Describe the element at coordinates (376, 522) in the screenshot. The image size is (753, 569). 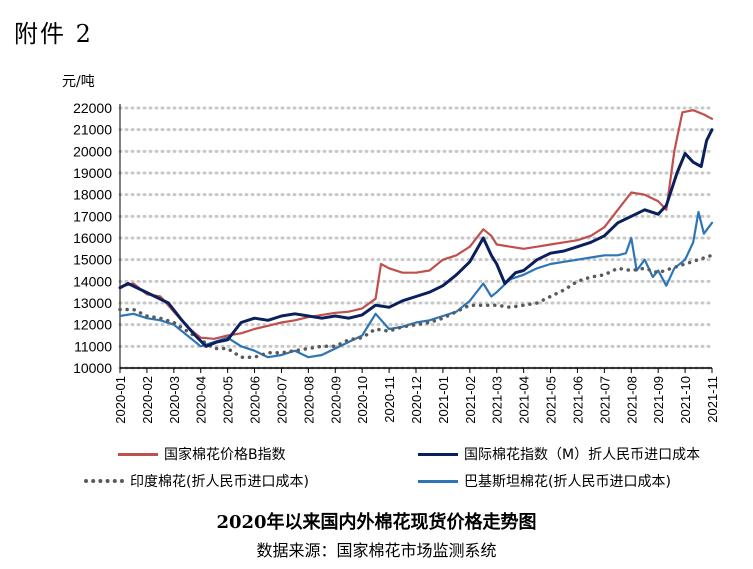
I see `chart-title: 2020年以来国内外棉花现货价格走势图` at that location.